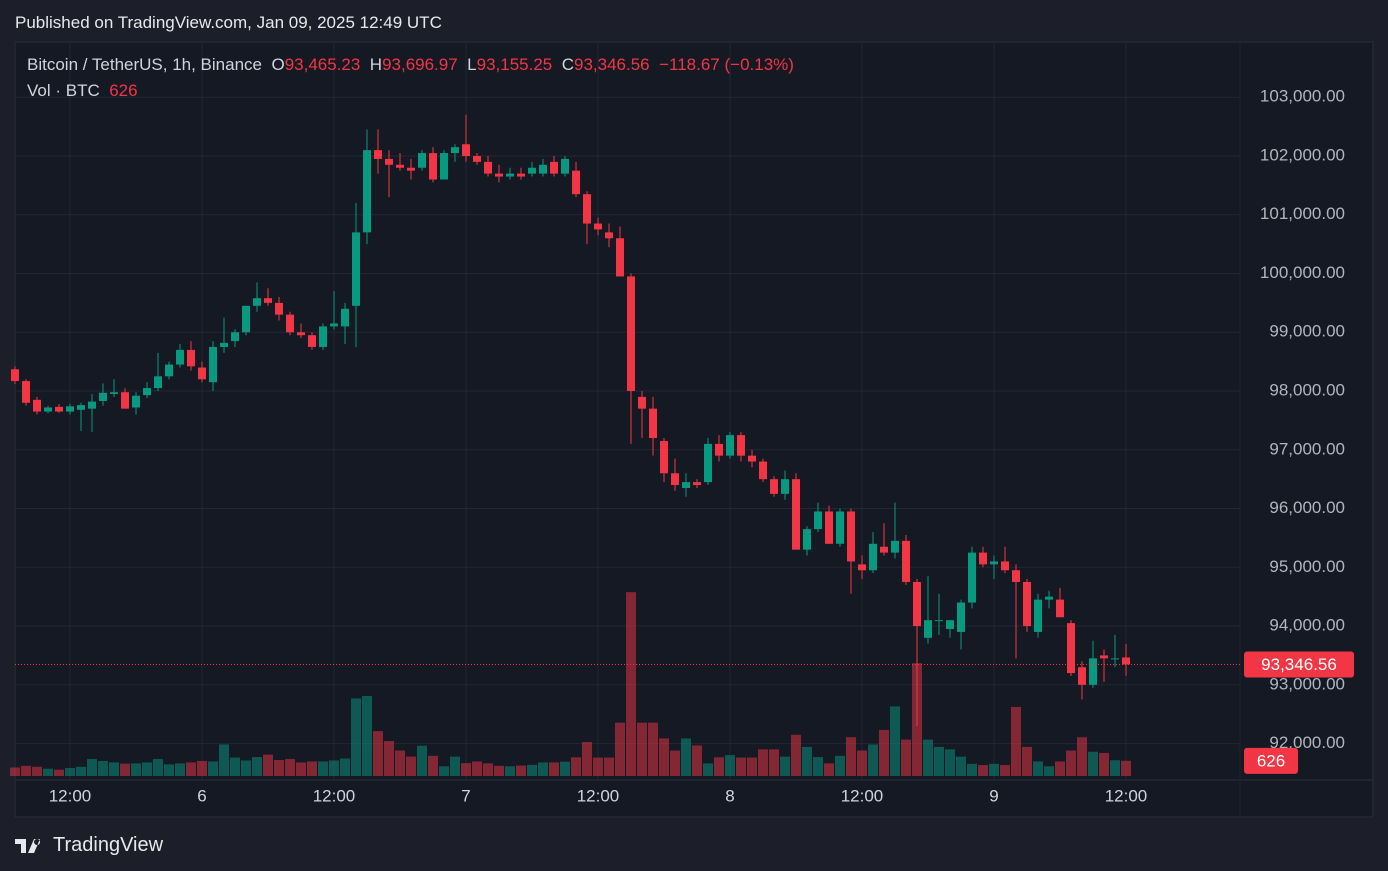  I want to click on y-tick-label: 93,000.00, so click(1307, 683).